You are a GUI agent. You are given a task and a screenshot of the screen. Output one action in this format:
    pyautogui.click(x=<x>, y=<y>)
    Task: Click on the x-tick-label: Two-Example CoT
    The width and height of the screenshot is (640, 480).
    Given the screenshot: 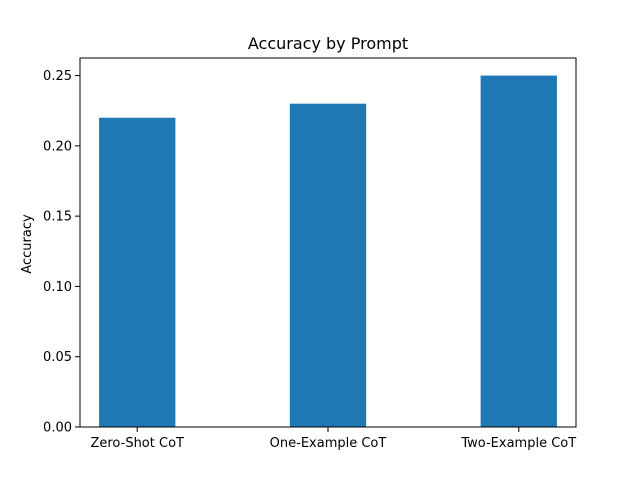 What is the action you would take?
    pyautogui.click(x=518, y=443)
    